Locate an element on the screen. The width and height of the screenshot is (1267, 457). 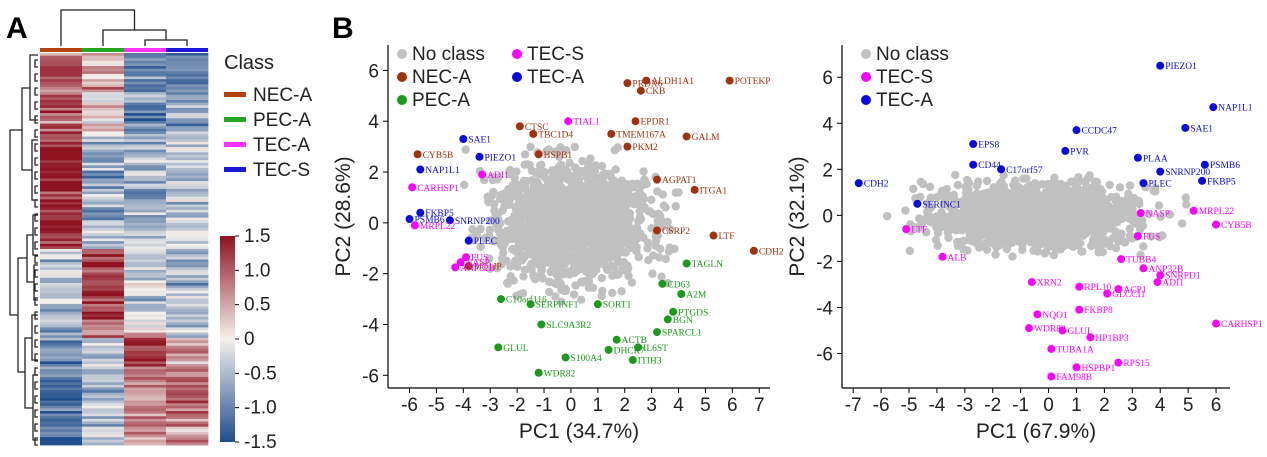
point-label: SORT1 is located at coordinates (617, 306).